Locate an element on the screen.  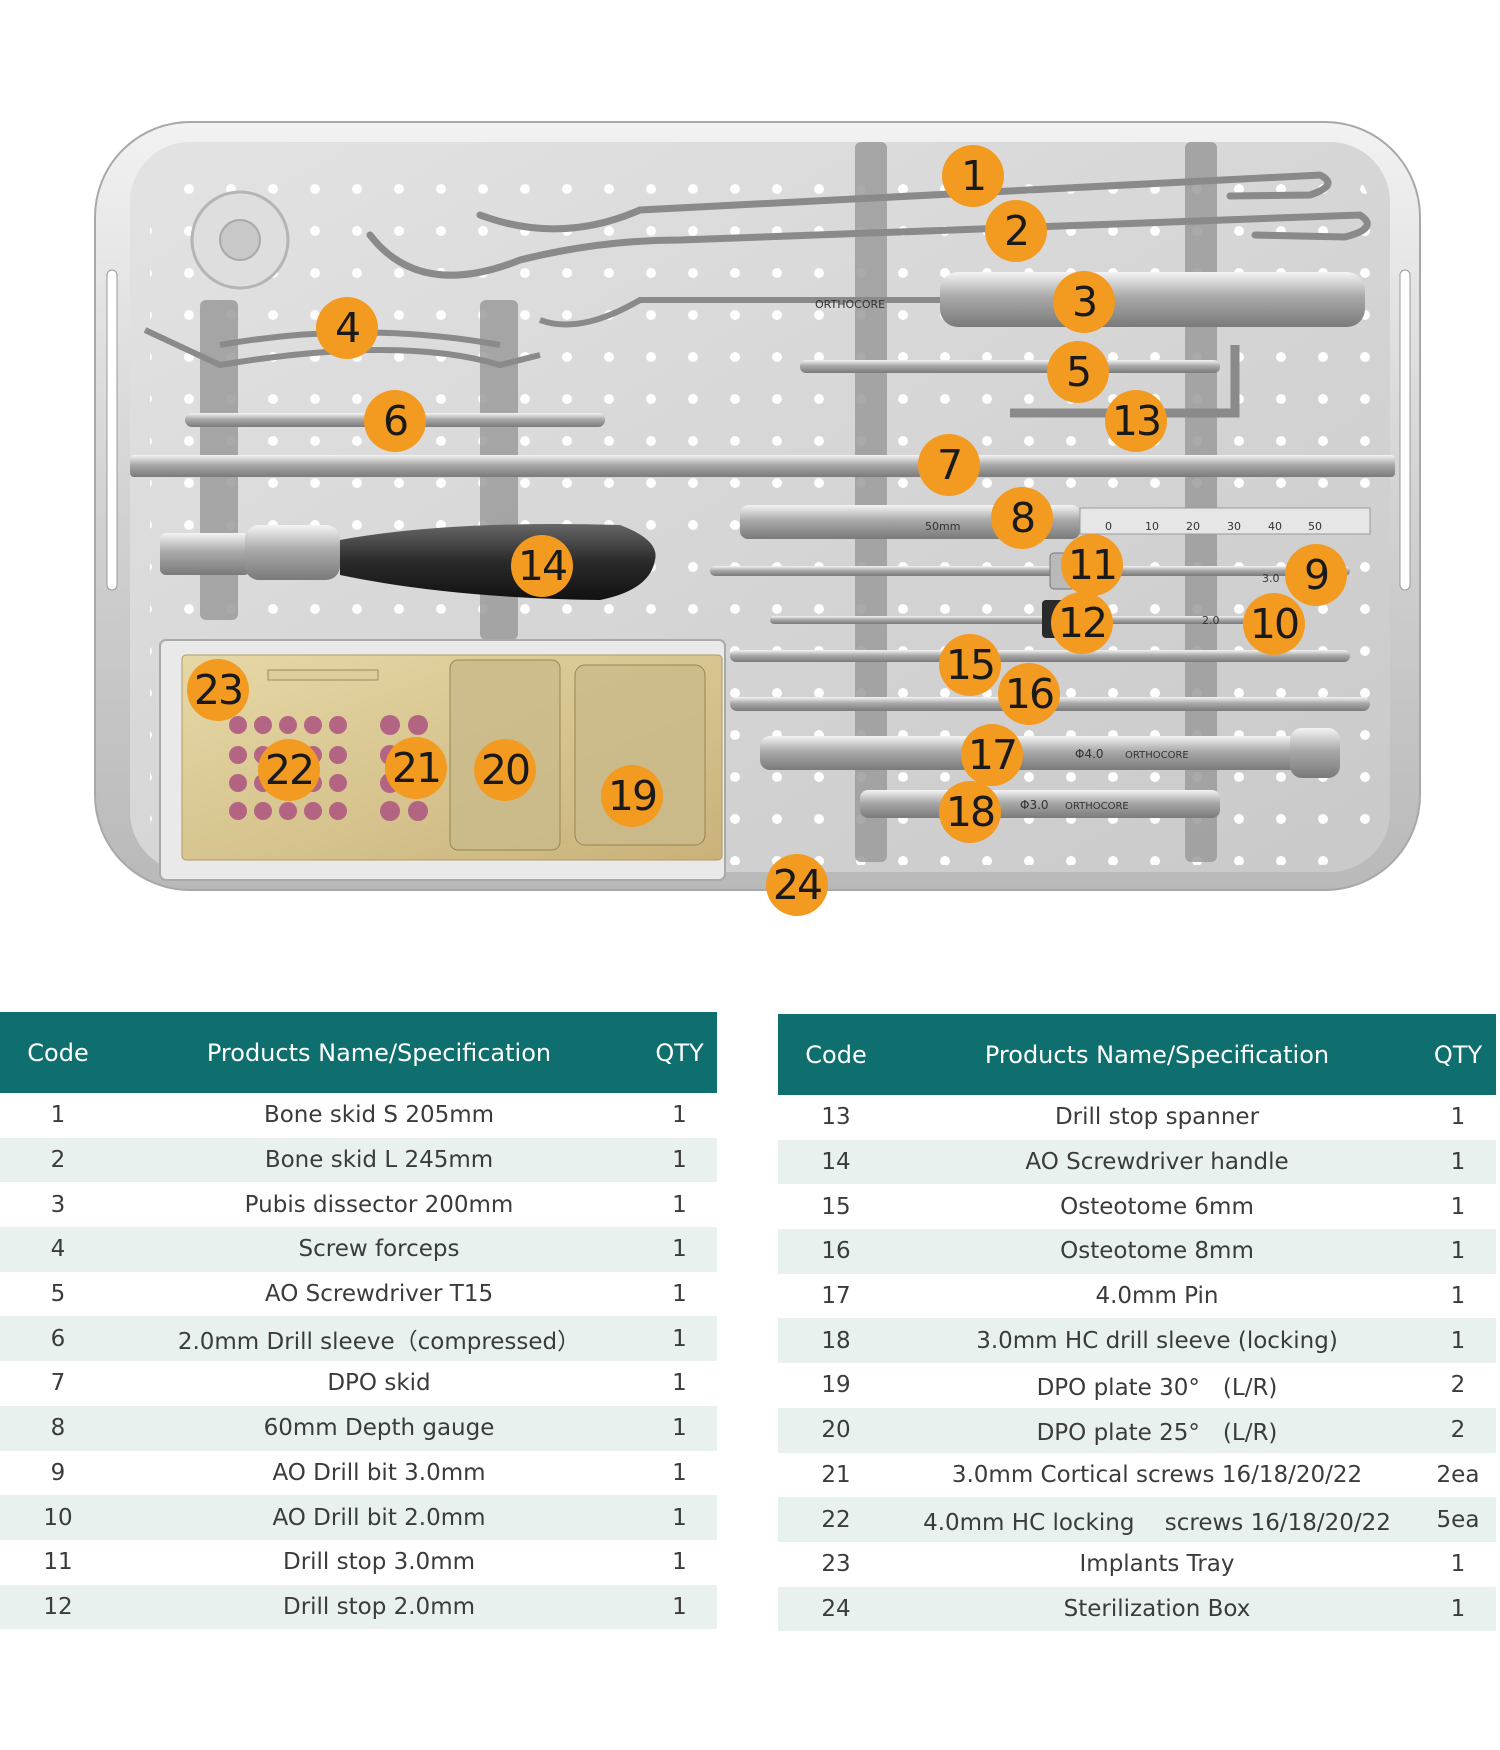
table-header-row: Code Products Name/Specification QTY is located at coordinates (1137, 1054).